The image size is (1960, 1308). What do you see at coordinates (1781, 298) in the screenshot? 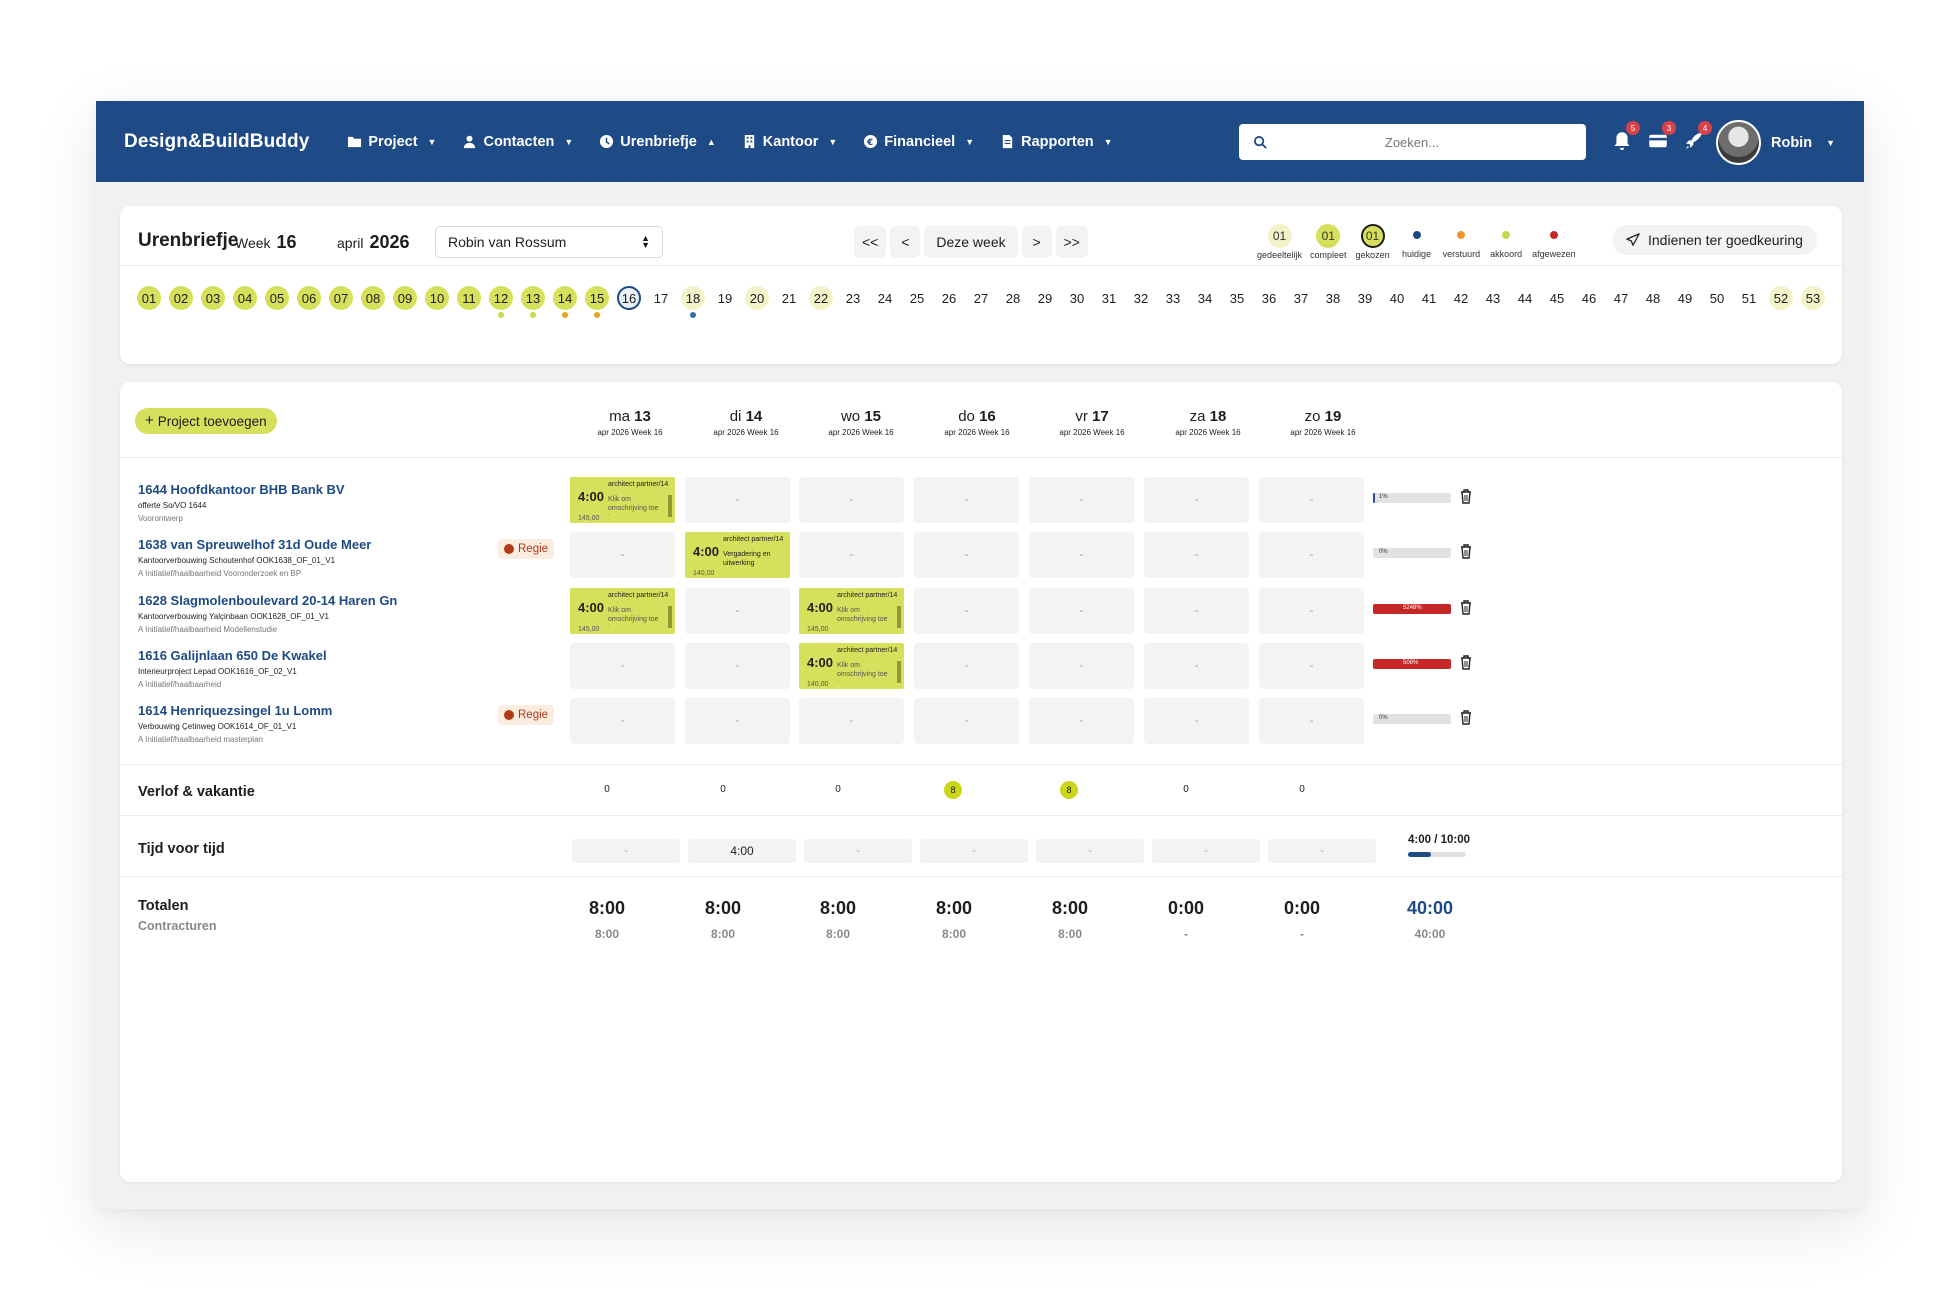
I see `week-52: 52` at bounding box center [1781, 298].